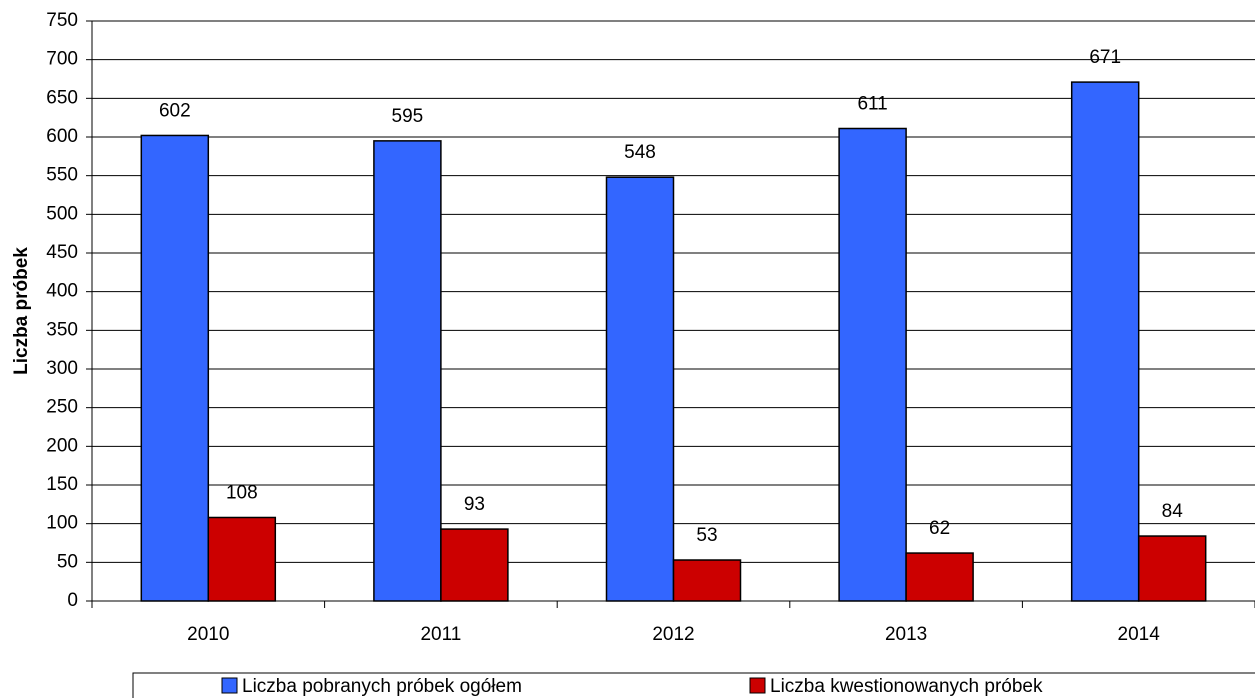  Describe the element at coordinates (62, 291) in the screenshot. I see `y-tick-label: 400` at that location.